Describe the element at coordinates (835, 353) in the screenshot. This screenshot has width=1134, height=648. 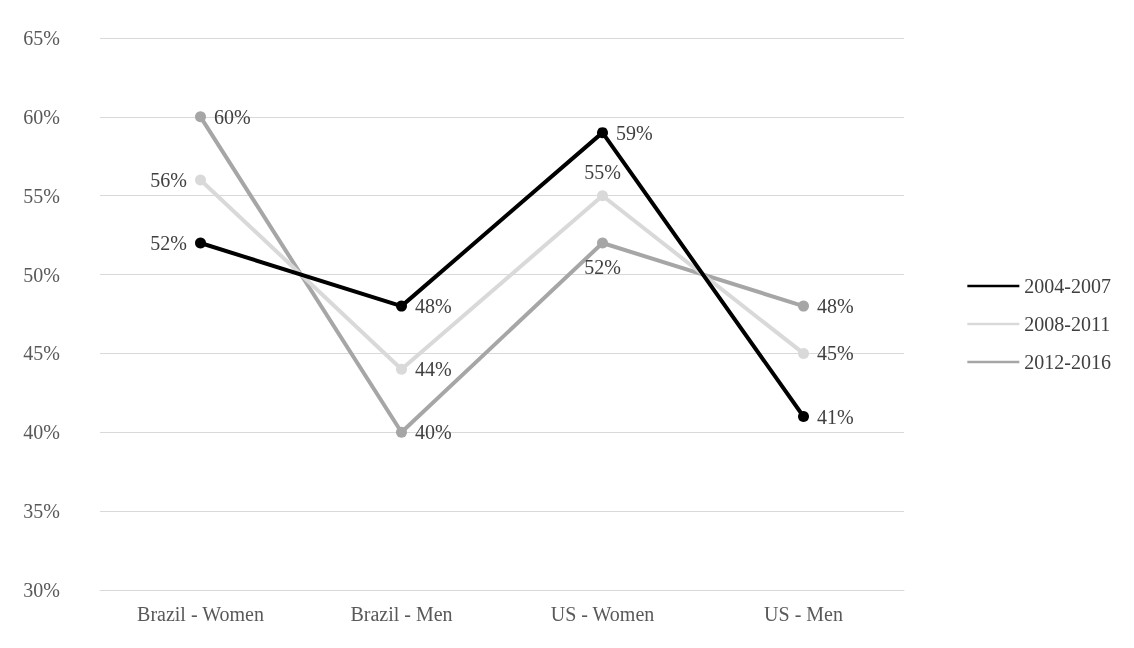
I see `data-label: 45%` at that location.